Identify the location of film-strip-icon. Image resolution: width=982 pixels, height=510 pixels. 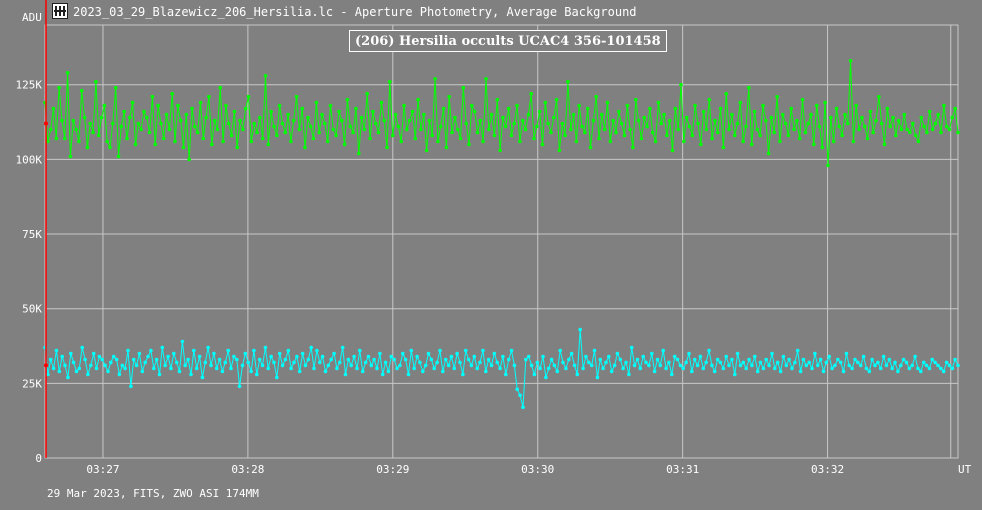
(60, 11).